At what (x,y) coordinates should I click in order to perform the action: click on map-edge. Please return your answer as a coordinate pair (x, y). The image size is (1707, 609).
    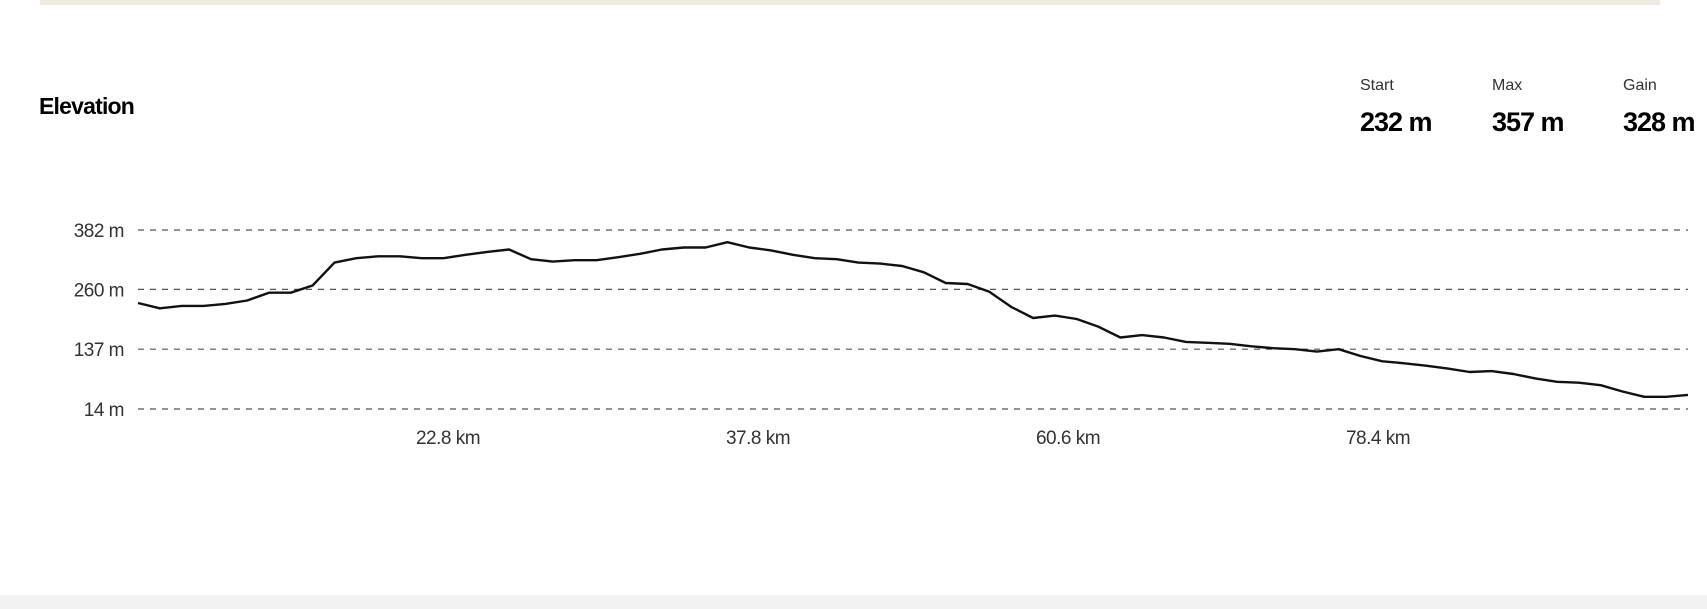
    Looking at the image, I should click on (850, 2).